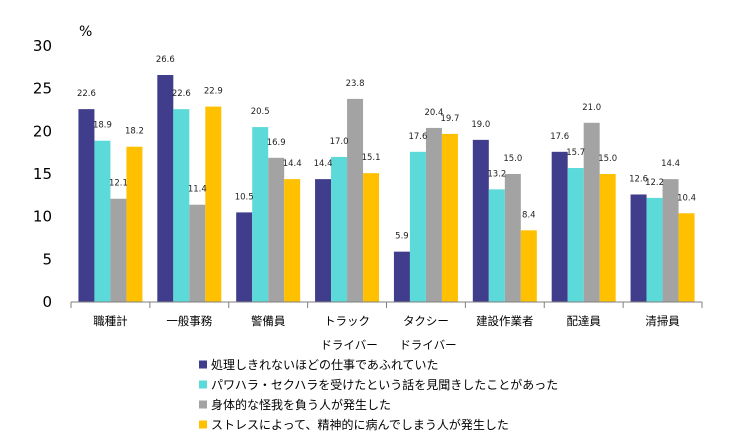 The image size is (750, 442). I want to click on y-tick-label: 5, so click(47, 259).